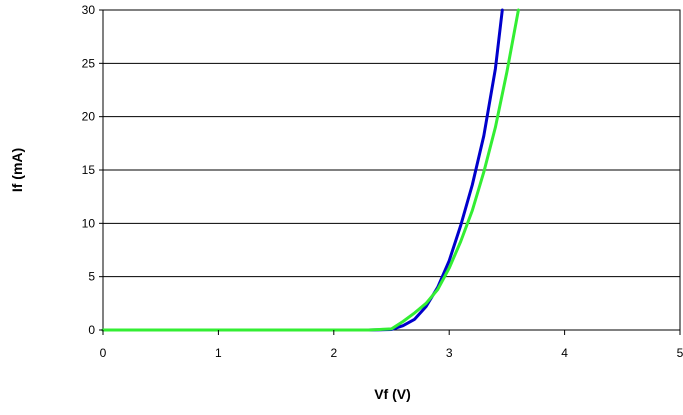  What do you see at coordinates (392, 394) in the screenshot?
I see `x-axis-title: Vf (V)` at bounding box center [392, 394].